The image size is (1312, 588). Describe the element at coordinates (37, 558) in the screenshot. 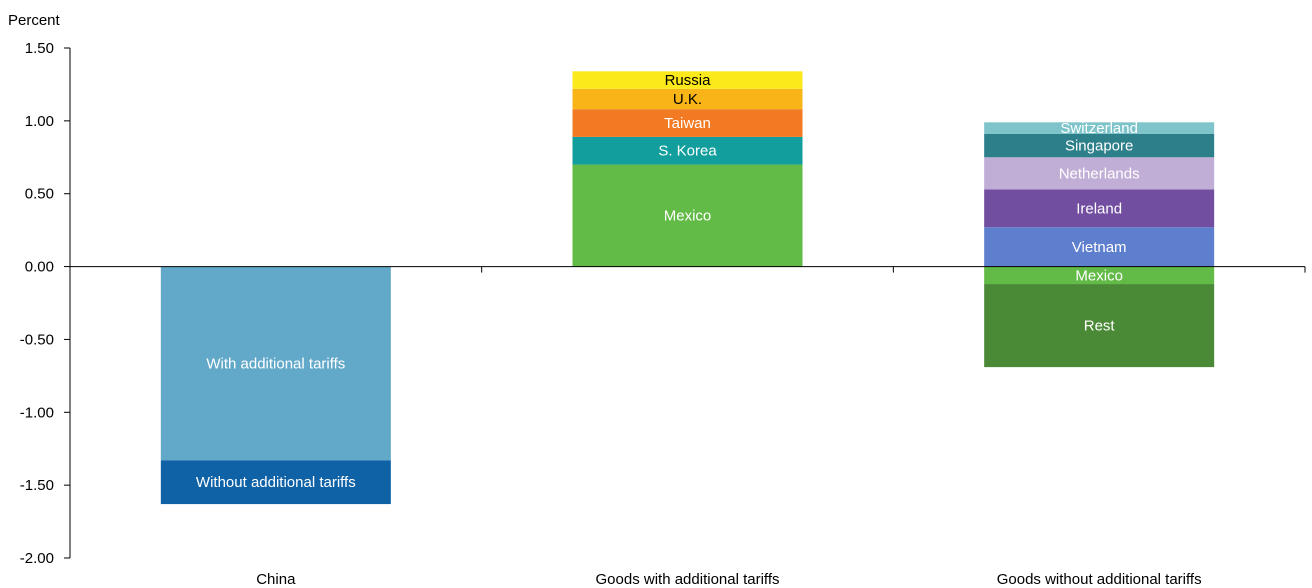

I see `y-tick-label: -2.00` at that location.